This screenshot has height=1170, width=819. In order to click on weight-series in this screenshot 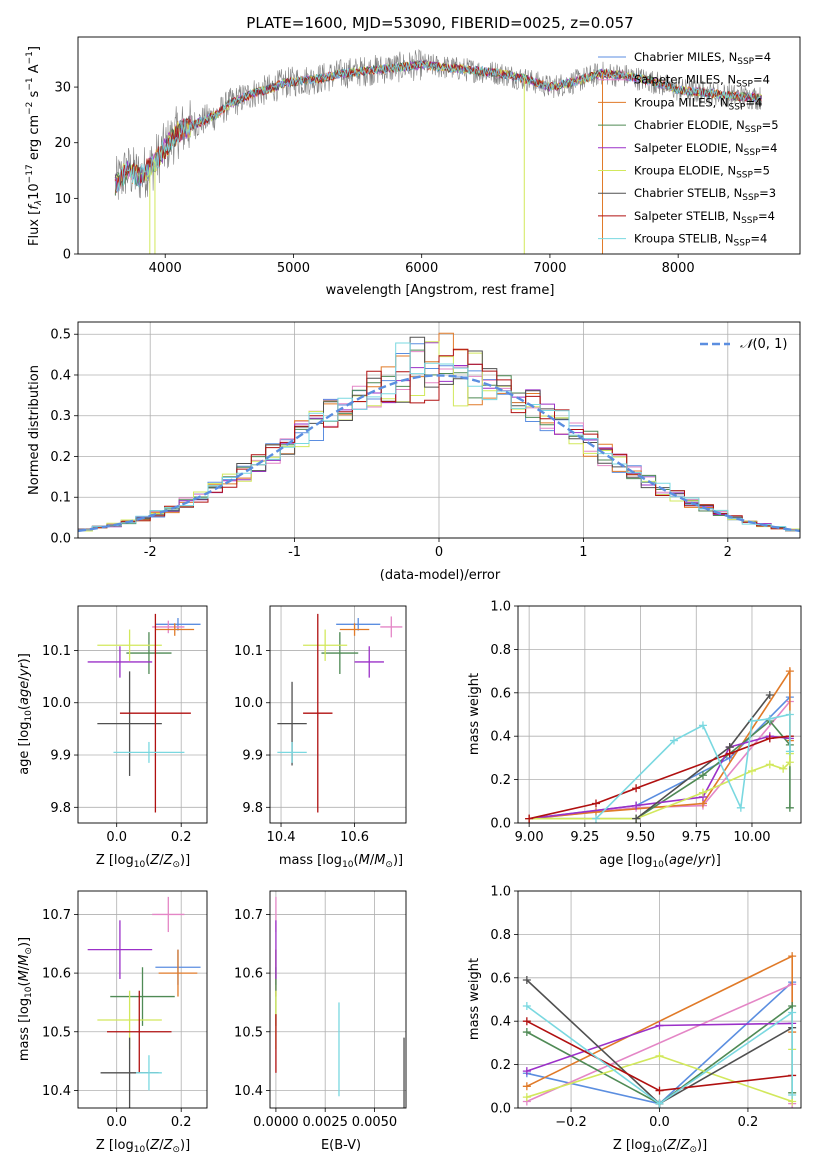, I will do `click(659, 1055)`.